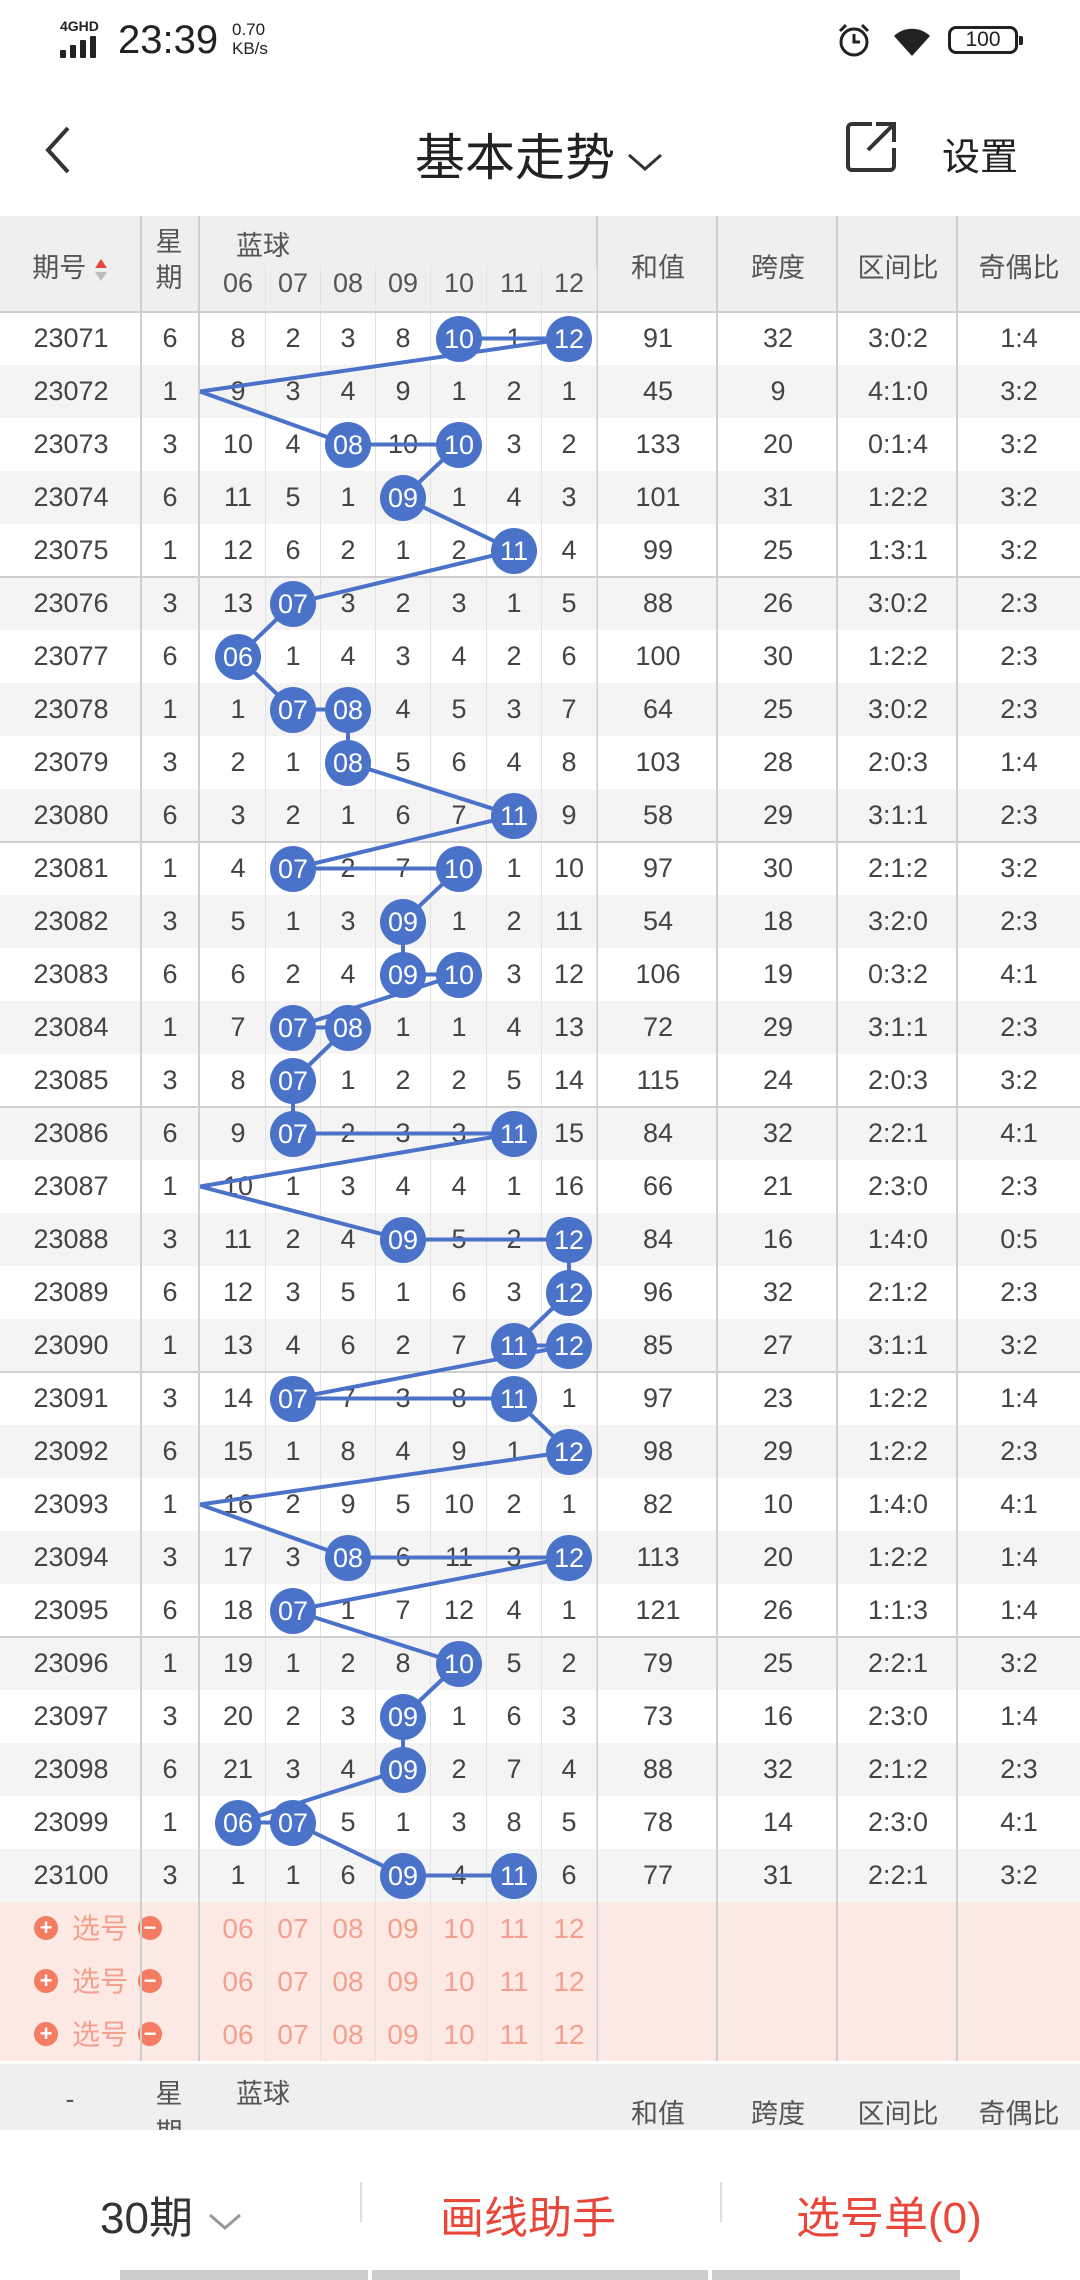 The width and height of the screenshot is (1080, 2280). I want to click on settings-button: 设置, so click(980, 158).